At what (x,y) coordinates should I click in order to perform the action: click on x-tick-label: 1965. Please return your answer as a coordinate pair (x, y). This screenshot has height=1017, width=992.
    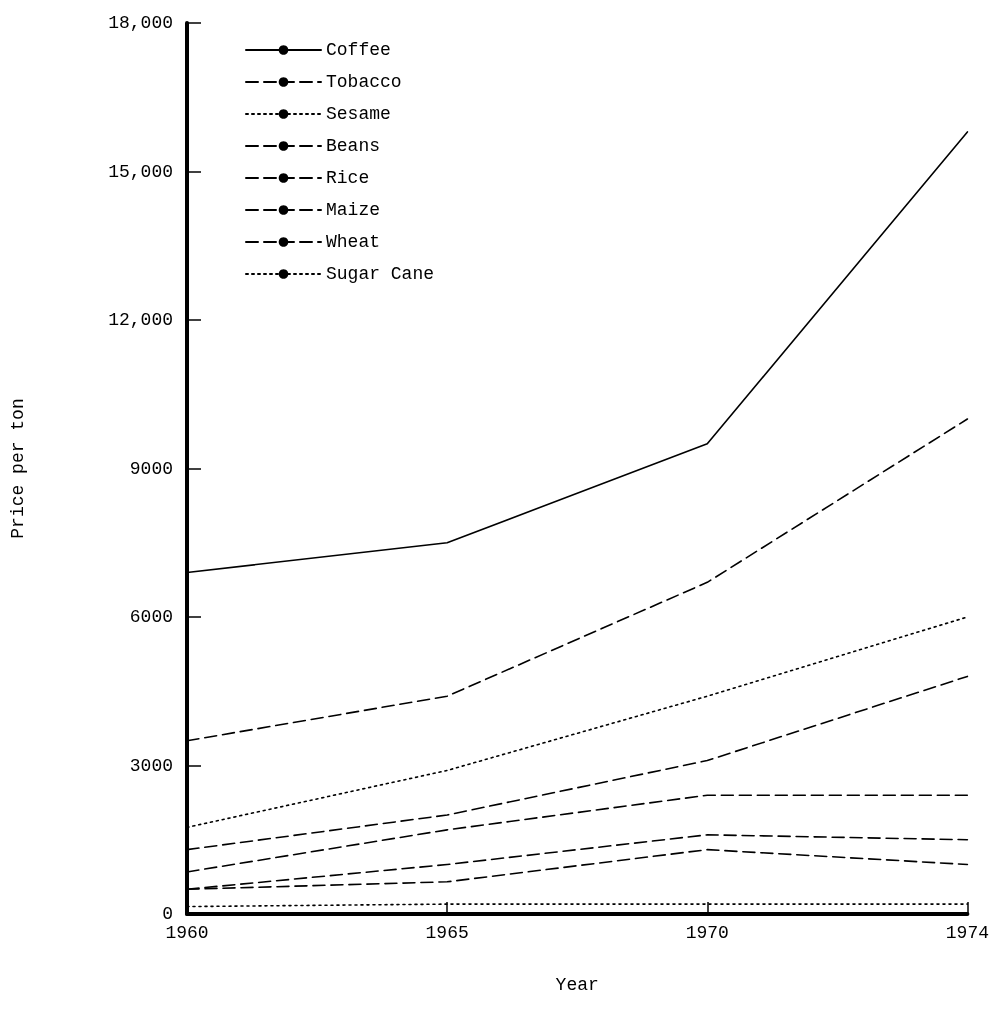
    Looking at the image, I should click on (447, 933).